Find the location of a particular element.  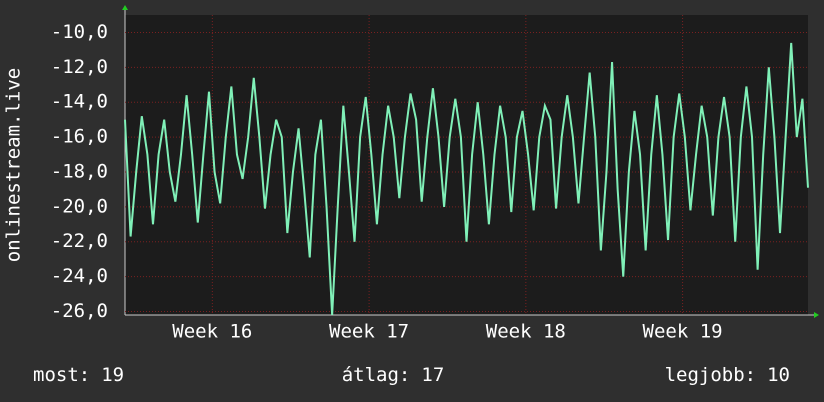

x-tick-label: Week 19 is located at coordinates (683, 332).